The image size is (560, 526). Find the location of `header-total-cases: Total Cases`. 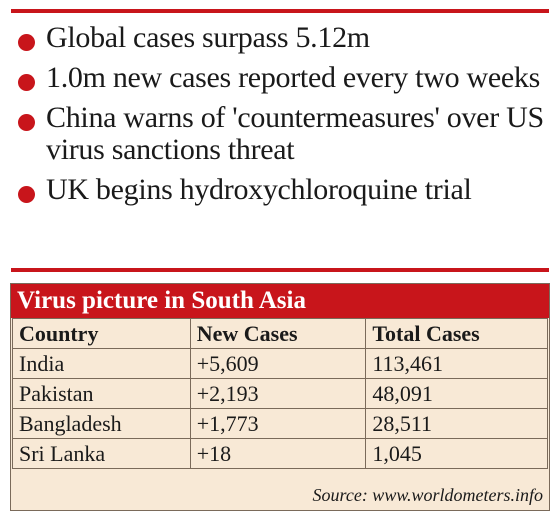

header-total-cases: Total Cases is located at coordinates (456, 333).